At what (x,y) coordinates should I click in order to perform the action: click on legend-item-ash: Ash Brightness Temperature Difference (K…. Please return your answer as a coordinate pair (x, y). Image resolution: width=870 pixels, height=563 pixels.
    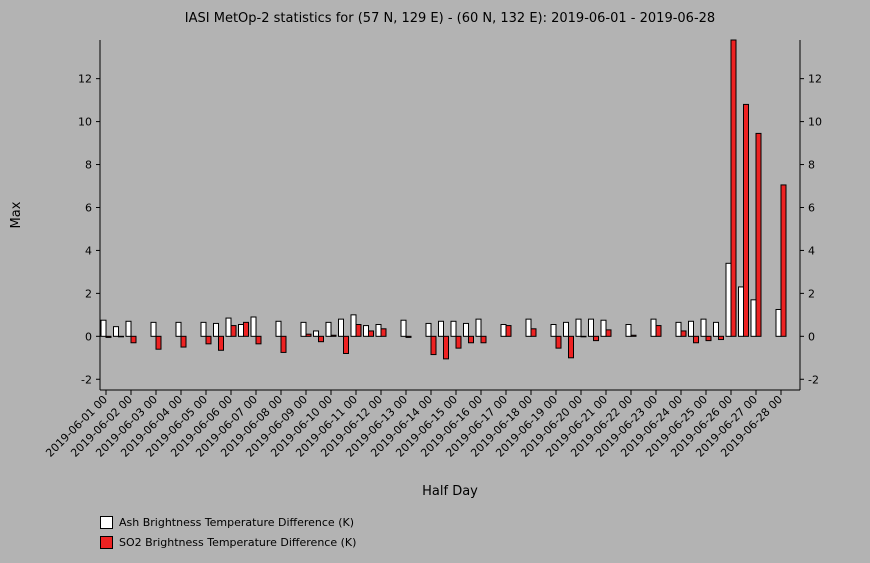
    Looking at the image, I should click on (228, 522).